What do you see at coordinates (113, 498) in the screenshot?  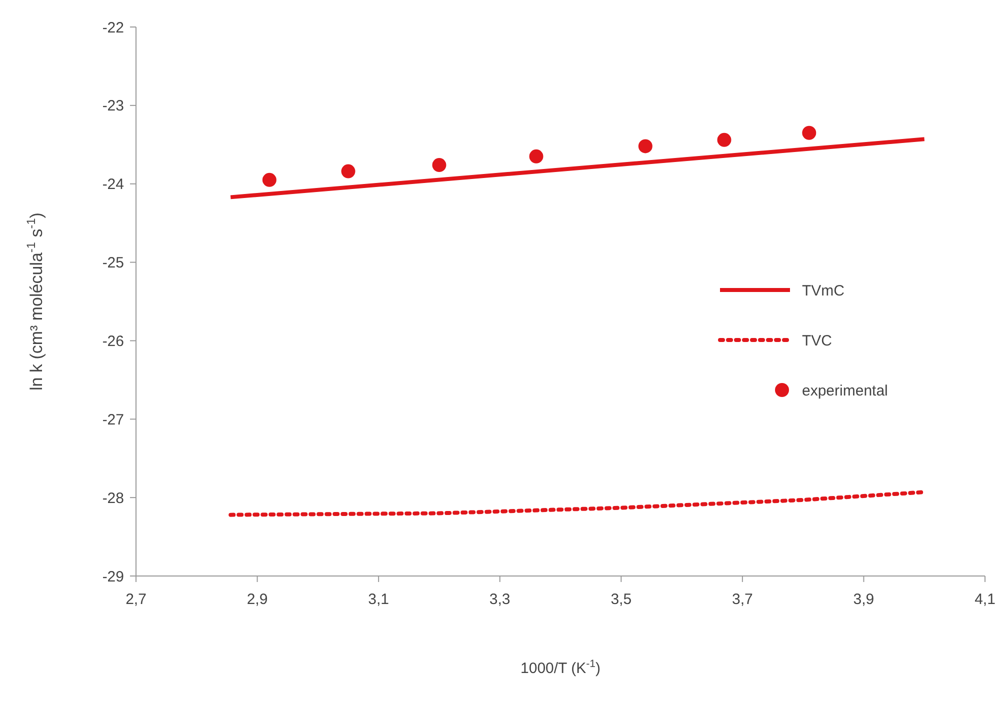 I see `y-tick-label: -28` at bounding box center [113, 498].